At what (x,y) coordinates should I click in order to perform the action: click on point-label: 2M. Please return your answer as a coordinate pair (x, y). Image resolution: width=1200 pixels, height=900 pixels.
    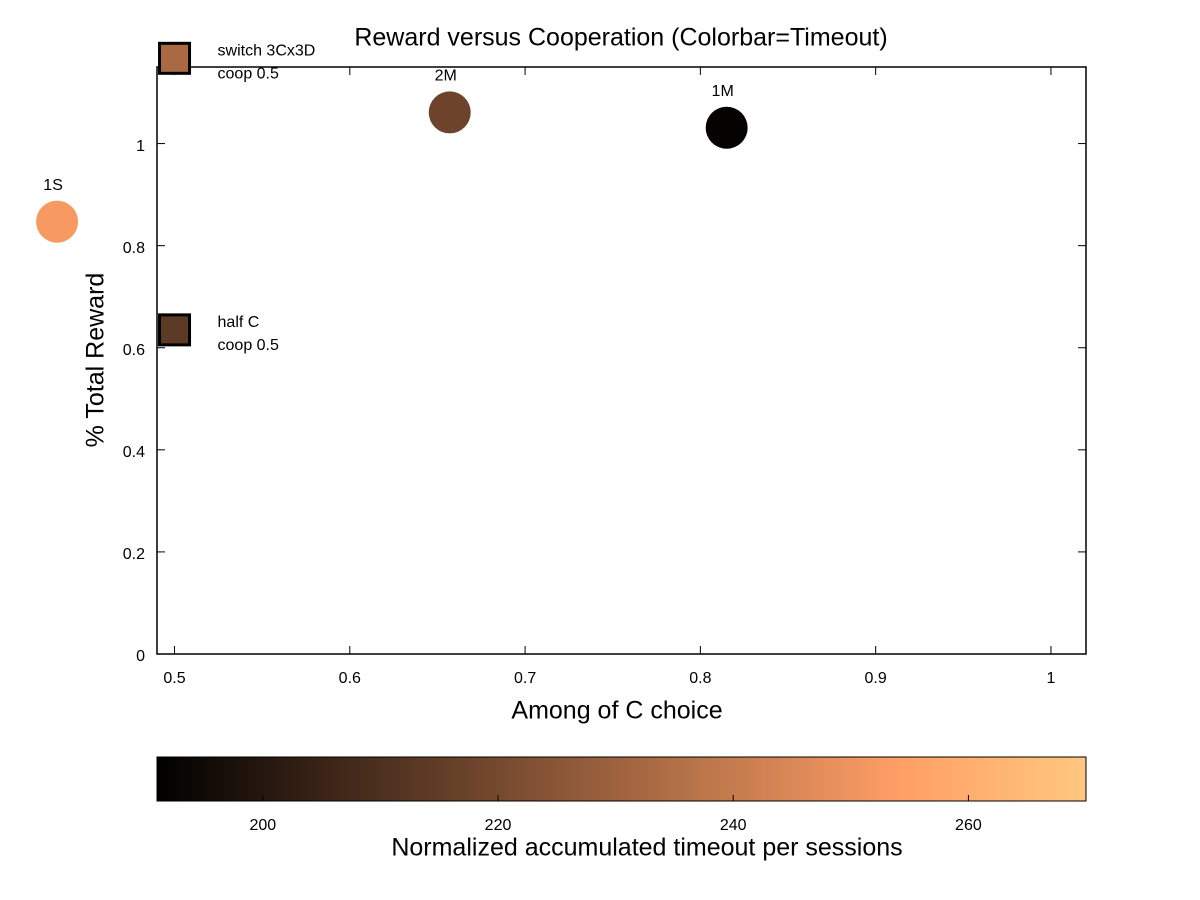
    Looking at the image, I should click on (446, 76).